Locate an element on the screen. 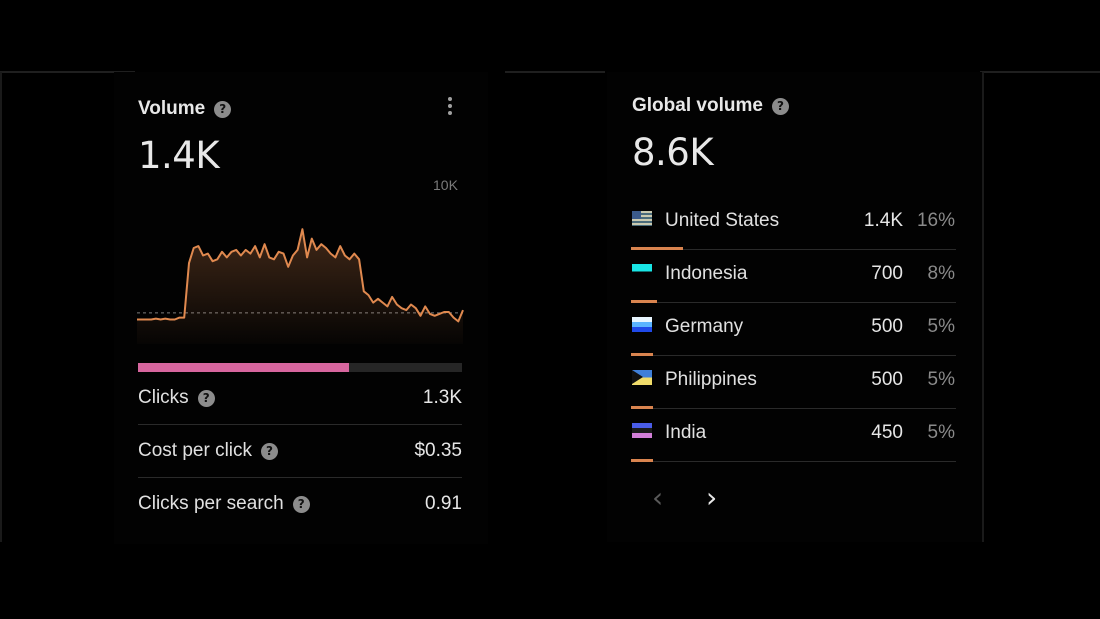 The height and width of the screenshot is (619, 1100). next-page-button: › is located at coordinates (712, 497).